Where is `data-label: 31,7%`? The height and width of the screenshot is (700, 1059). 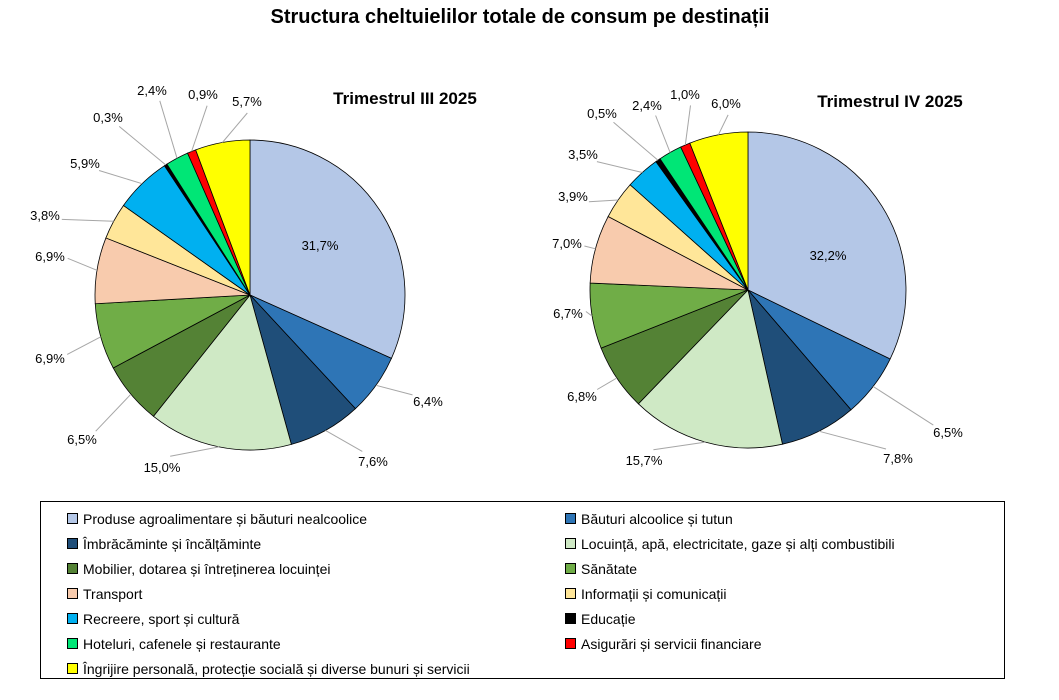 data-label: 31,7% is located at coordinates (320, 245).